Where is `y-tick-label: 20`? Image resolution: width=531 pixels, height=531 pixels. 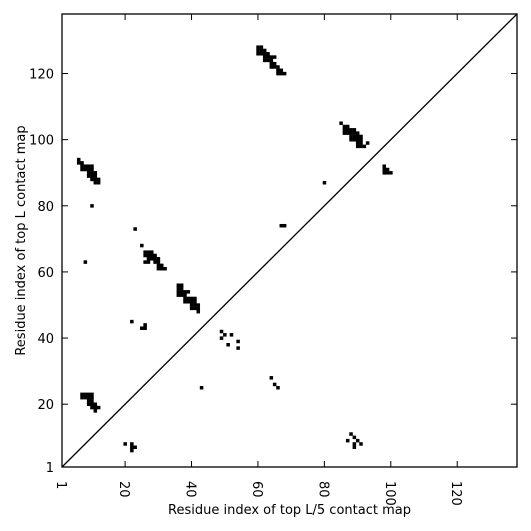
y-tick-label: 20 is located at coordinates (45, 405).